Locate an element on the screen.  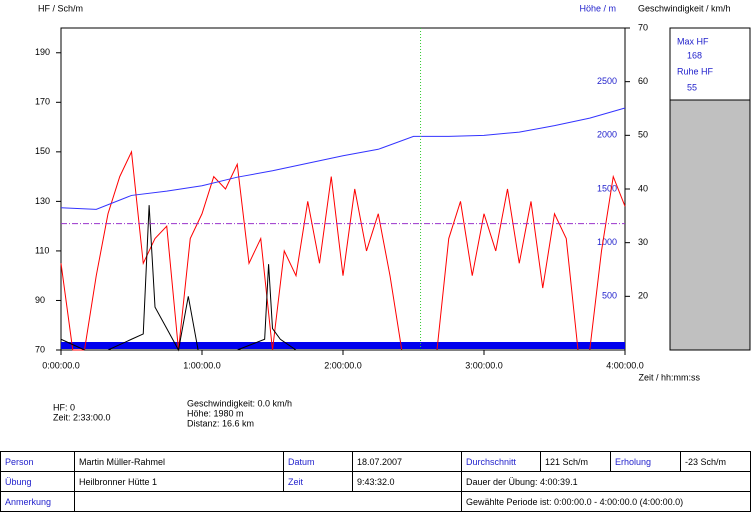
rest-value: 55 is located at coordinates (692, 87).